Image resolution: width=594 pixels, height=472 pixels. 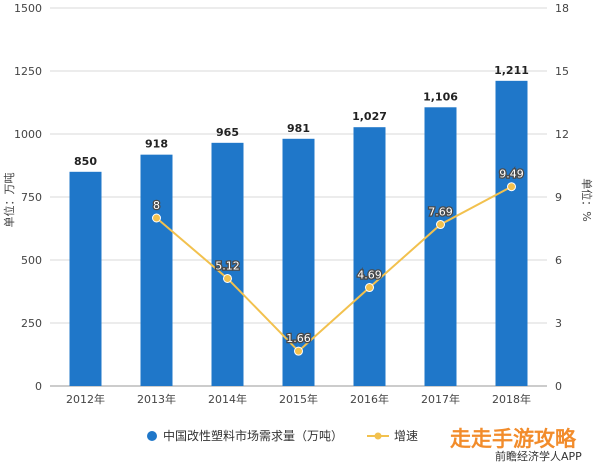 I want to click on y-tick-label-left: 250, so click(x=31, y=323).